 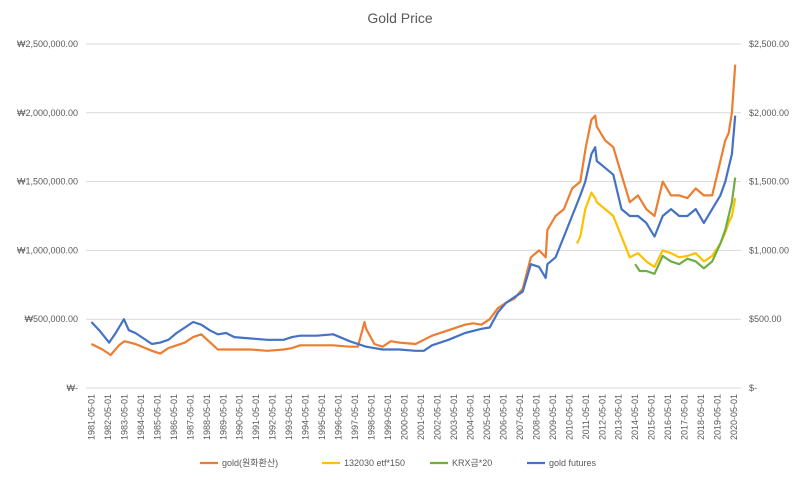 What do you see at coordinates (421, 417) in the screenshot?
I see `x-tick-label: 2001-05-01` at bounding box center [421, 417].